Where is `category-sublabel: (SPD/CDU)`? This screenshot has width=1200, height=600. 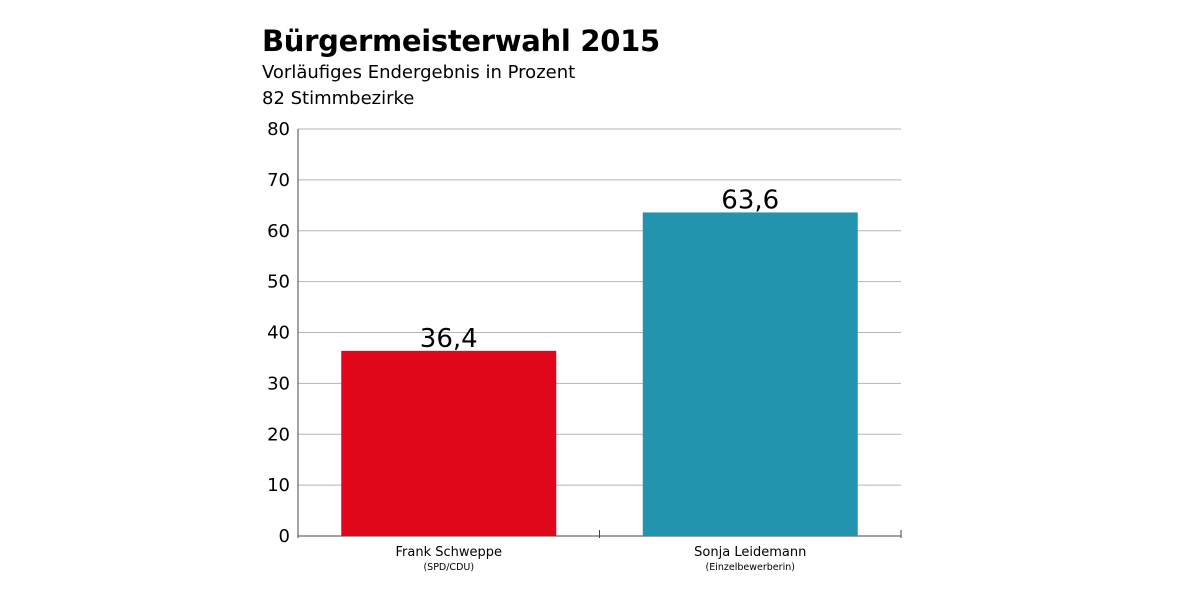 category-sublabel: (SPD/CDU) is located at coordinates (448, 567).